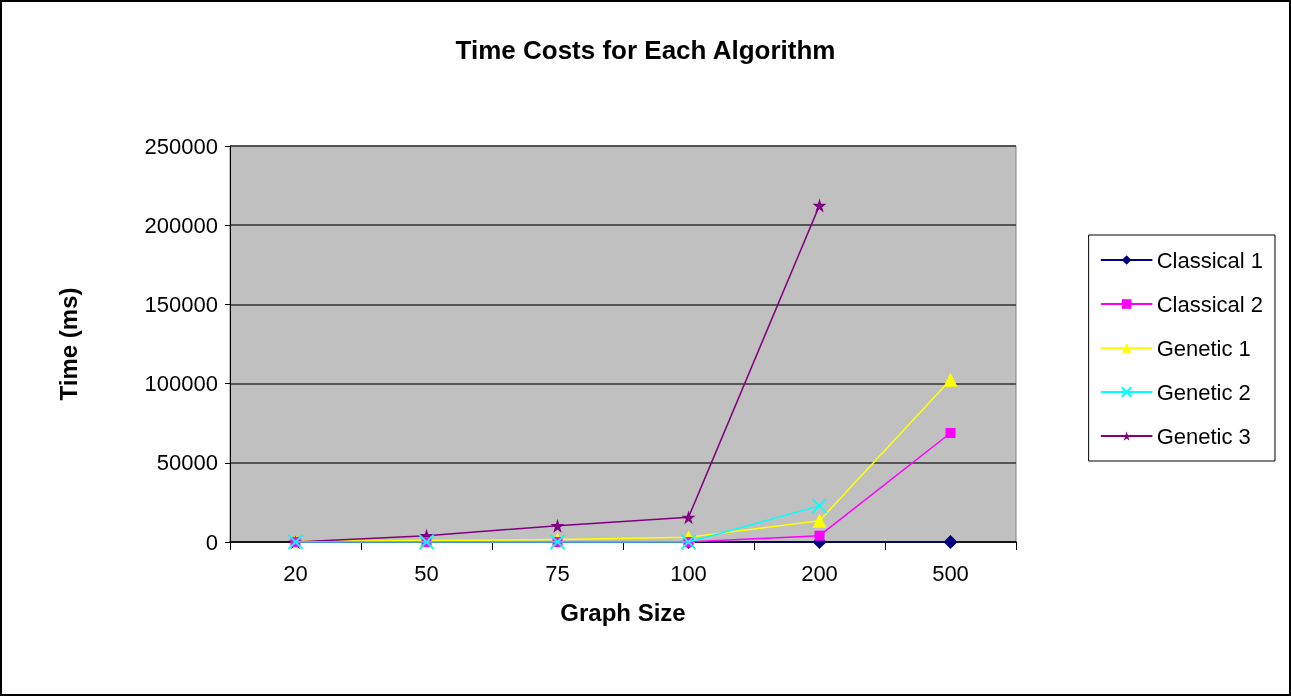 The image size is (1291, 696). I want to click on legend-label: Classical 1, so click(1210, 260).